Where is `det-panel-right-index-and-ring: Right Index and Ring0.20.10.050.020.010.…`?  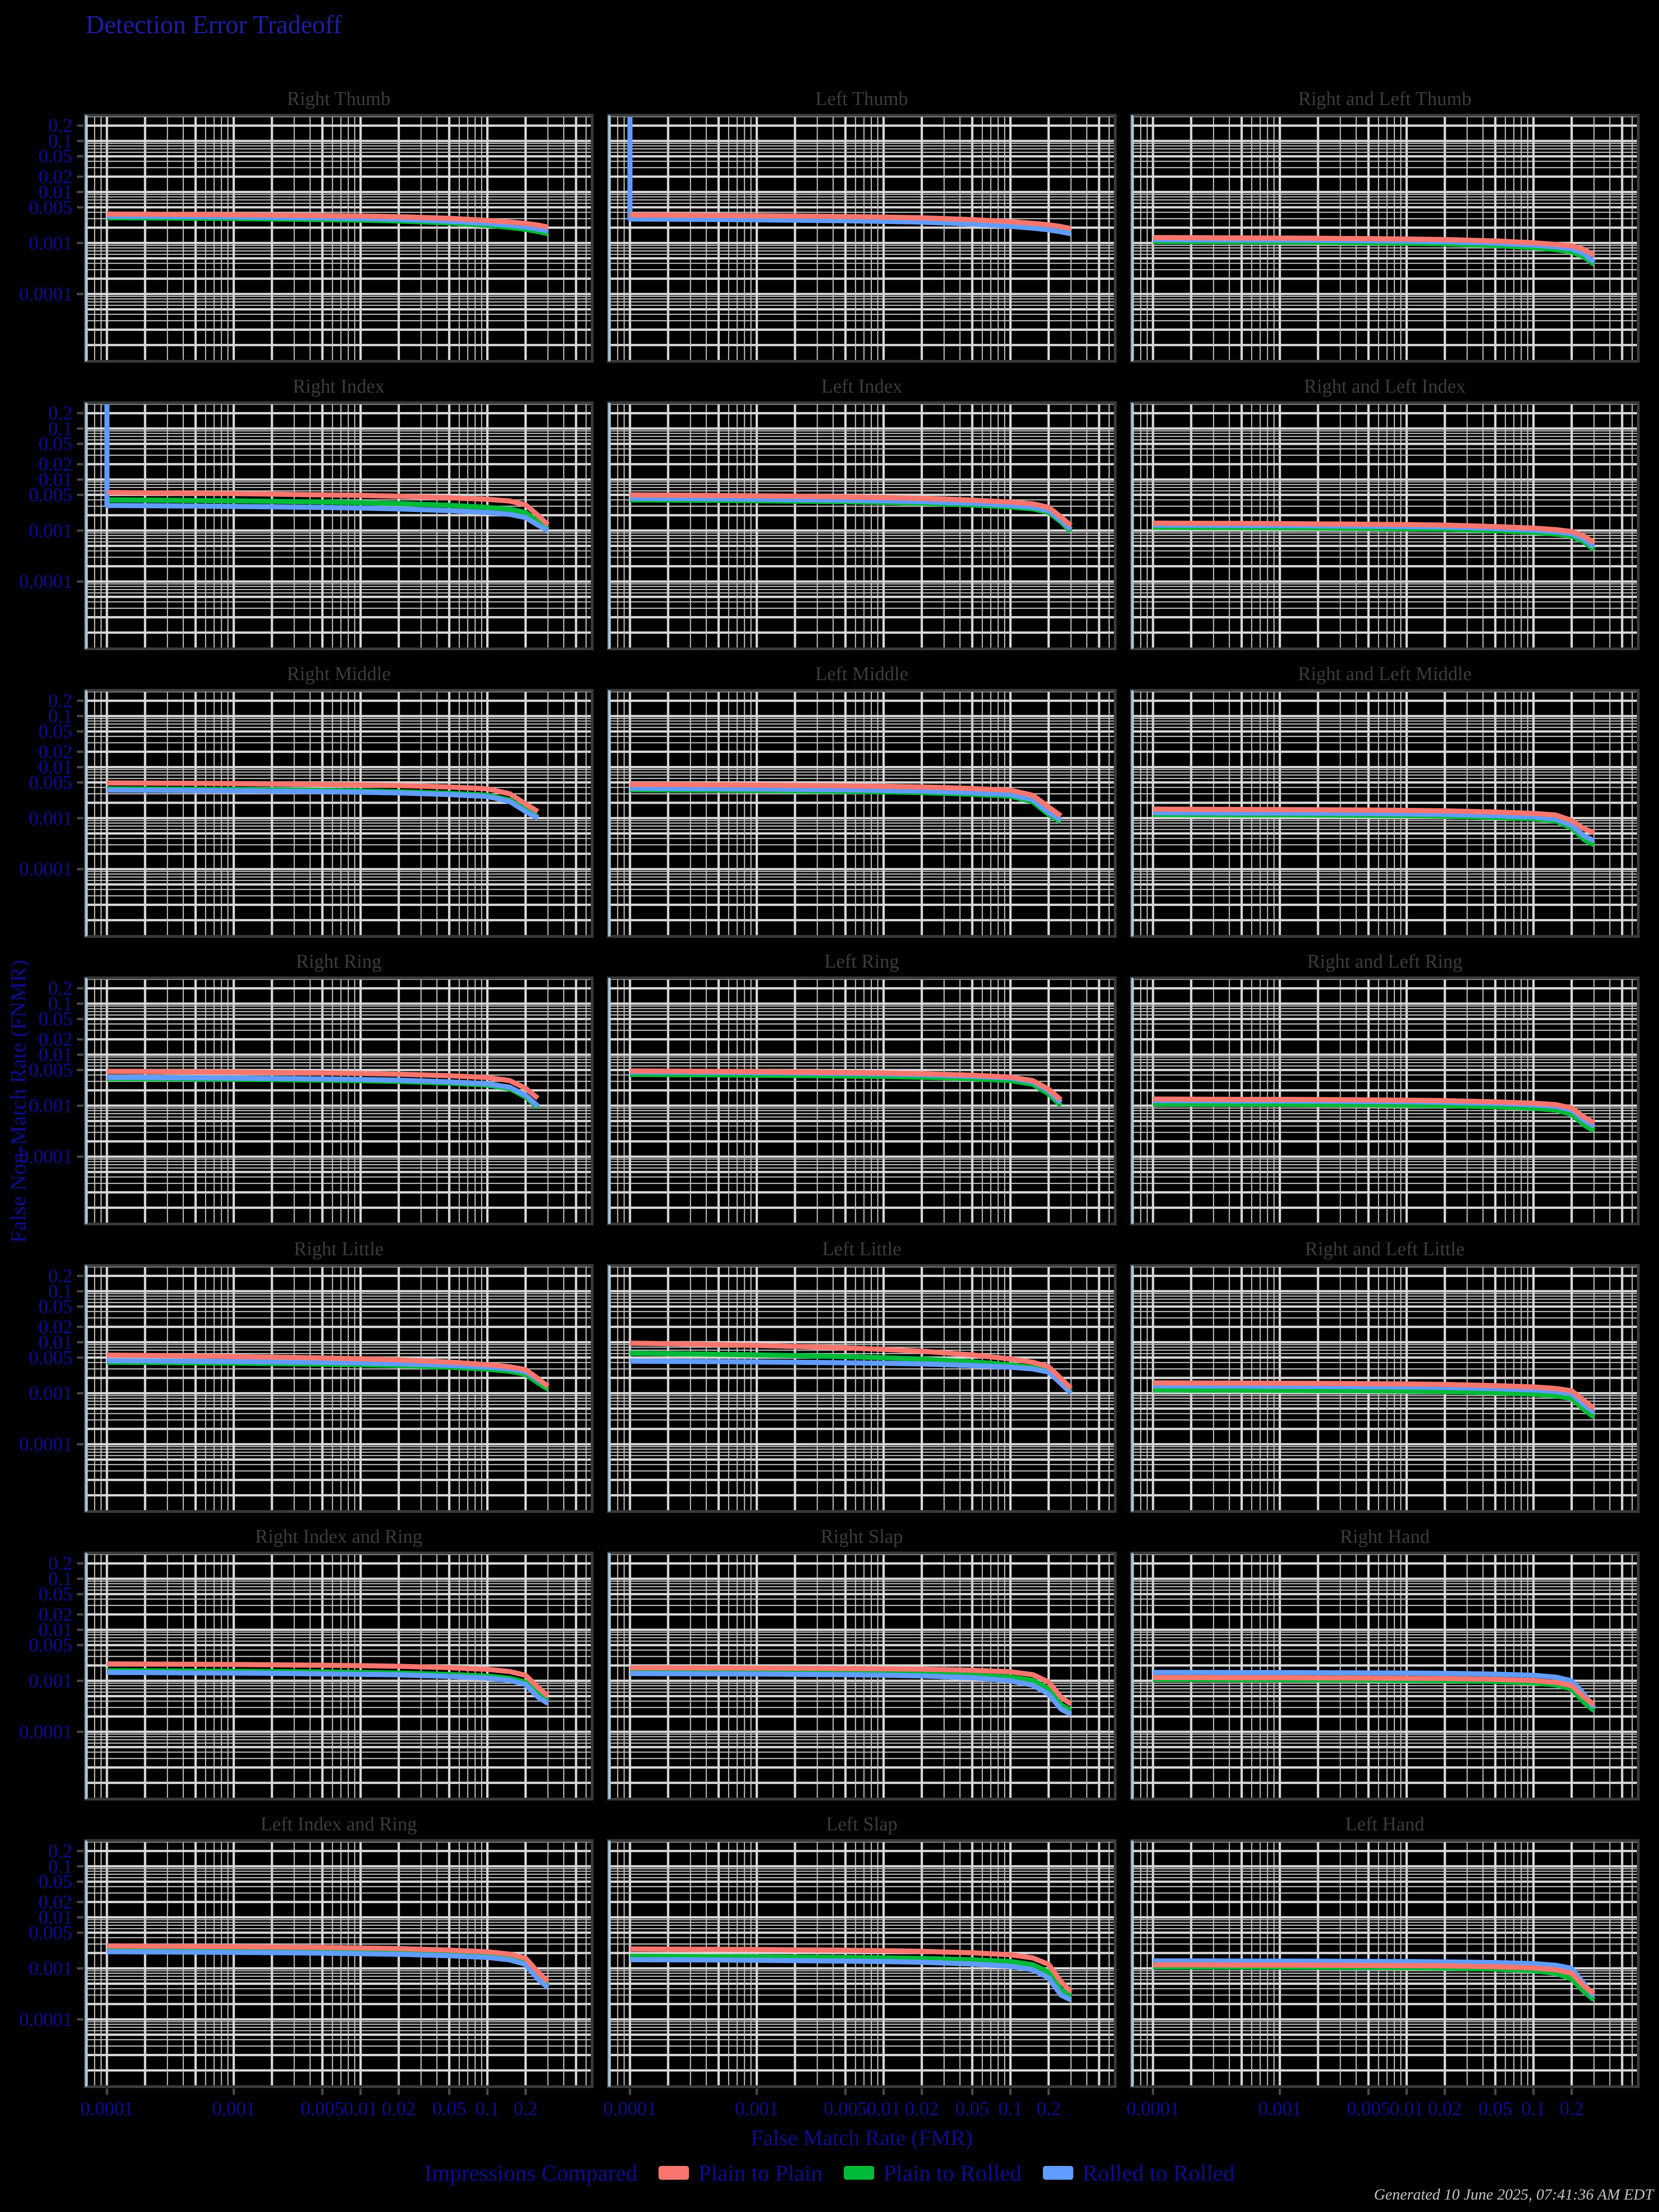
det-panel-right-index-and-ring: Right Index and Ring0.20.10.050.020.010.… is located at coordinates (306, 1663).